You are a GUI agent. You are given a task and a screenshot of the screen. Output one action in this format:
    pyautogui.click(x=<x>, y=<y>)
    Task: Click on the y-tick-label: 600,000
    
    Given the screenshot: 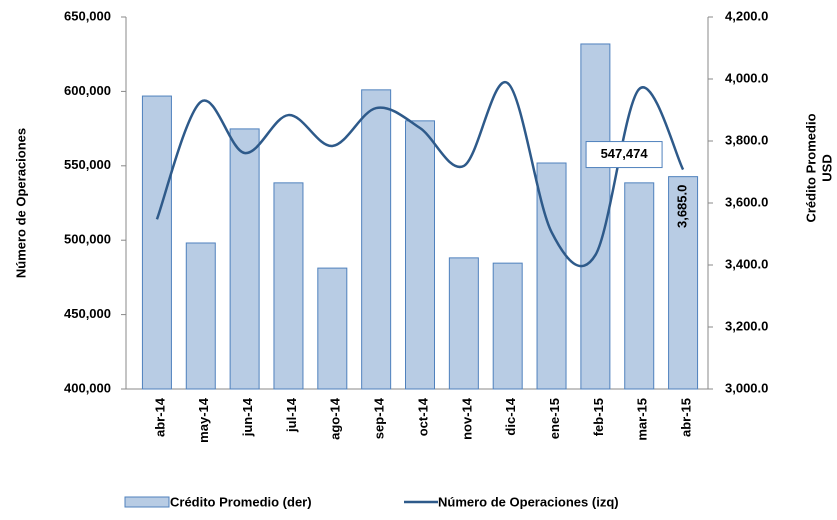 What is the action you would take?
    pyautogui.click(x=87, y=90)
    